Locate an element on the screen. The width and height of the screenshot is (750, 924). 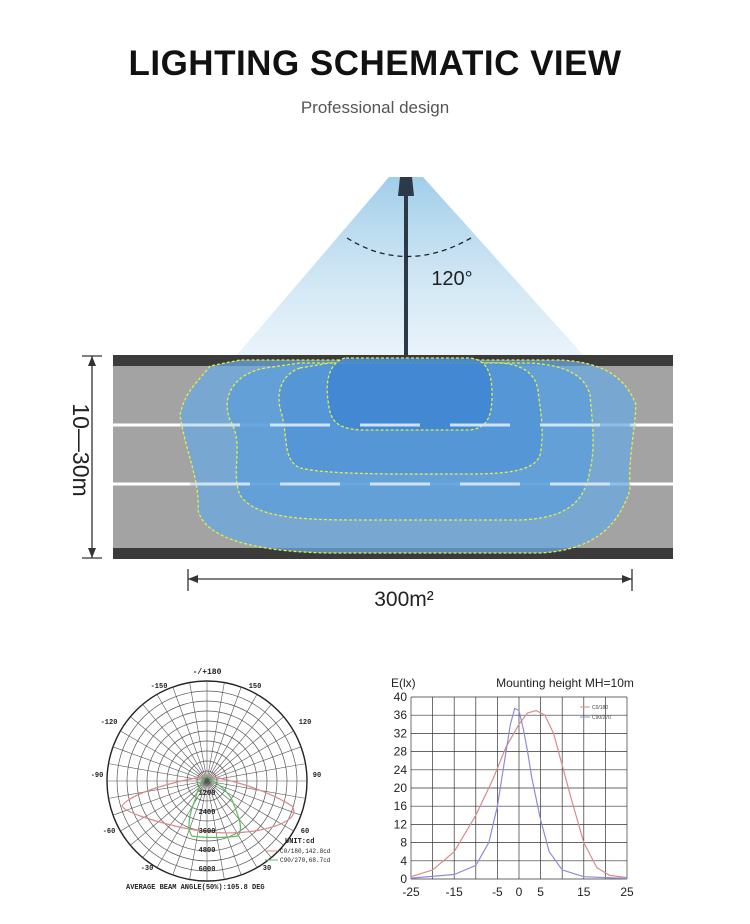
page-title: LIGHTING SCHEMATIC VIEW is located at coordinates (375, 63).